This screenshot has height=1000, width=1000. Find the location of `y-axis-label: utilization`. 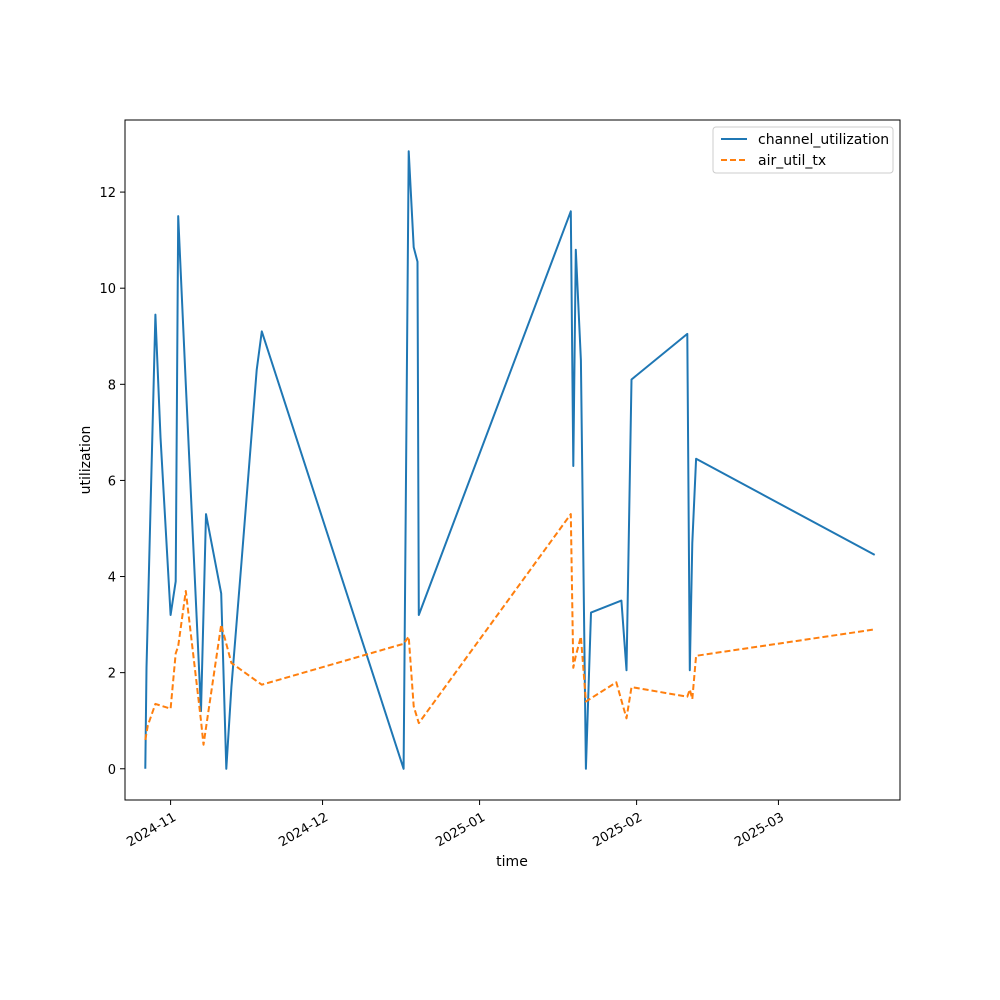

y-axis-label: utilization is located at coordinates (86, 460).